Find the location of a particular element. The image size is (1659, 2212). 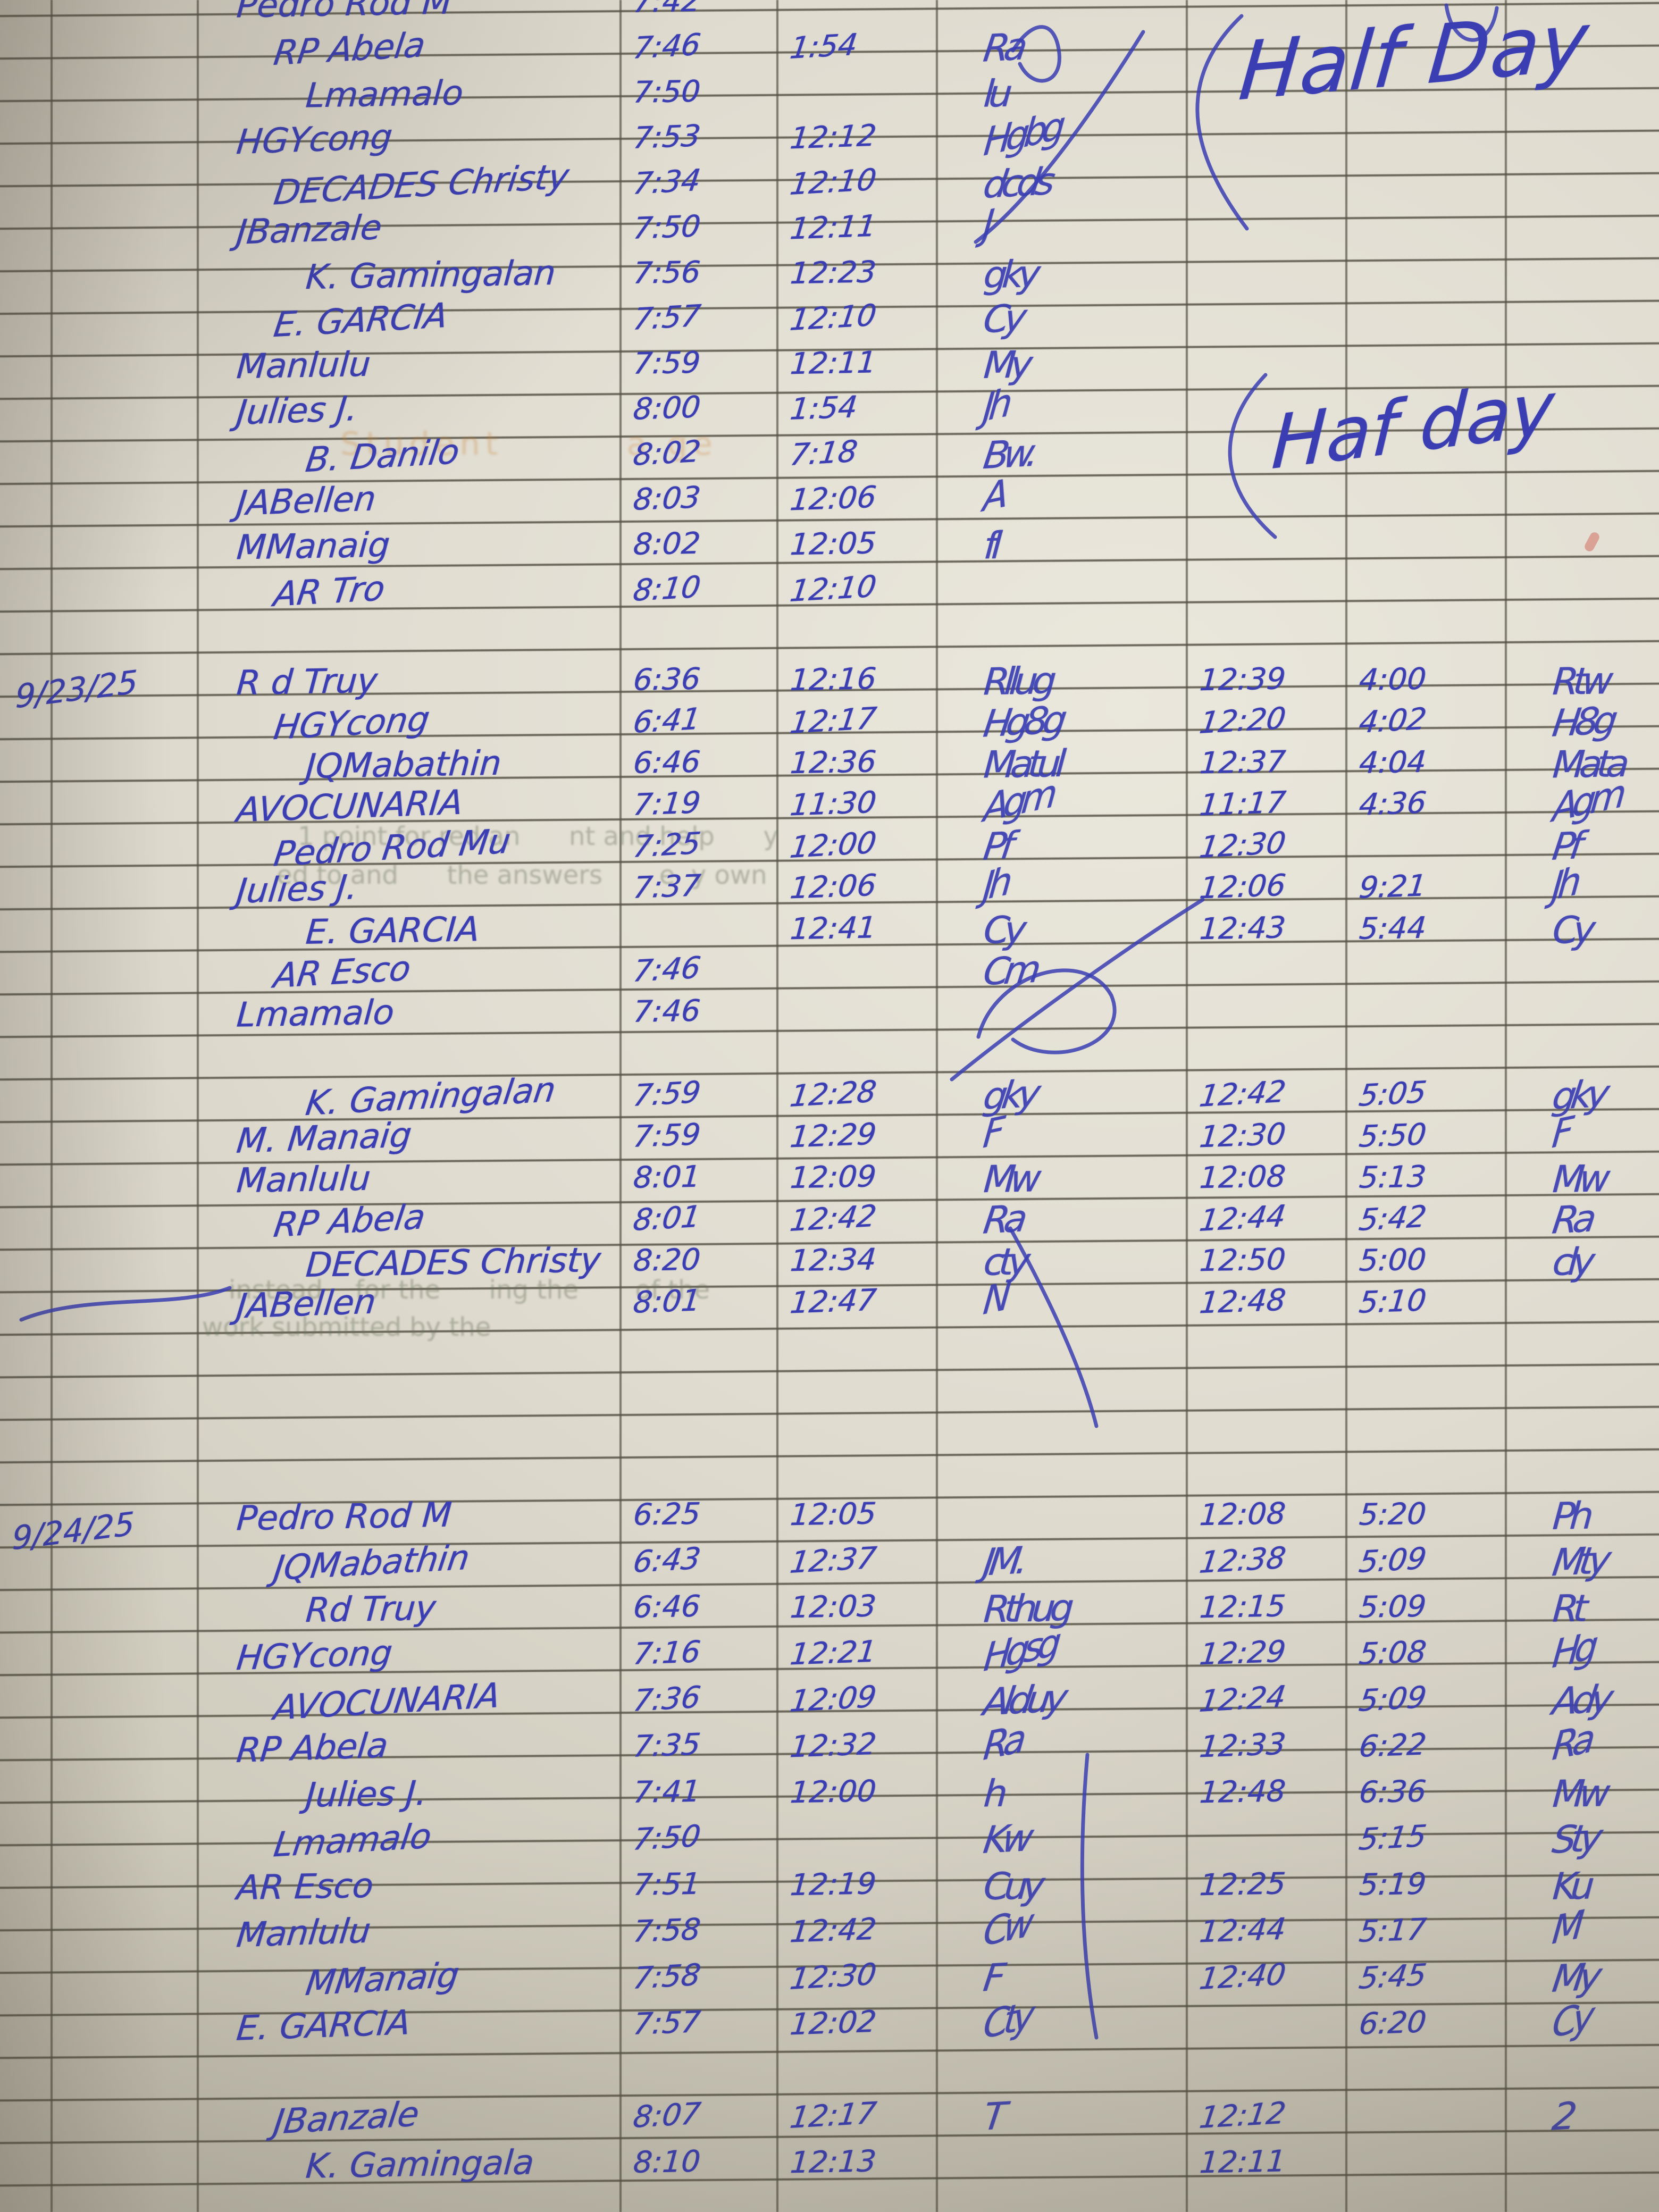

time-out-noon: 12:09 is located at coordinates (833, 1177).